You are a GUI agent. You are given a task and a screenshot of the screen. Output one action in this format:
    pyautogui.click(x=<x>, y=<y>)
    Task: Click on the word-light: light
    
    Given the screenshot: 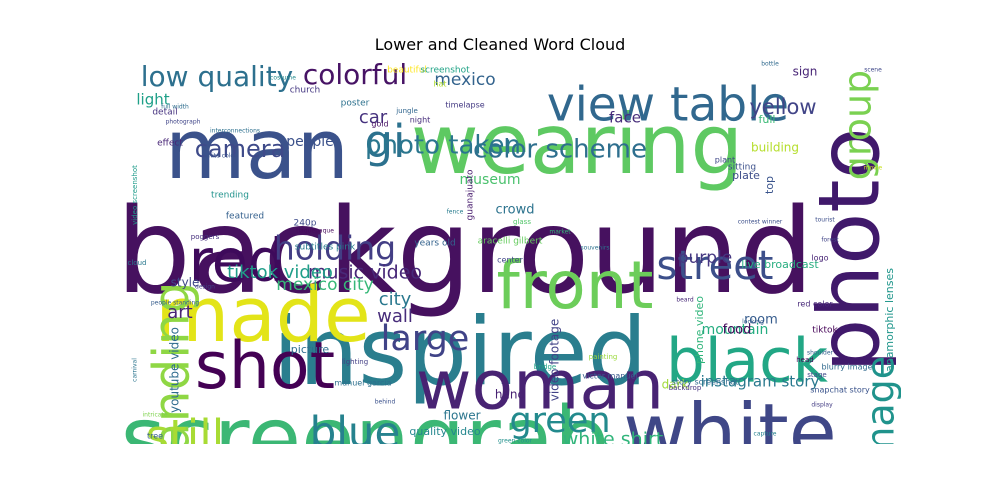 What is the action you would take?
    pyautogui.click(x=152, y=100)
    